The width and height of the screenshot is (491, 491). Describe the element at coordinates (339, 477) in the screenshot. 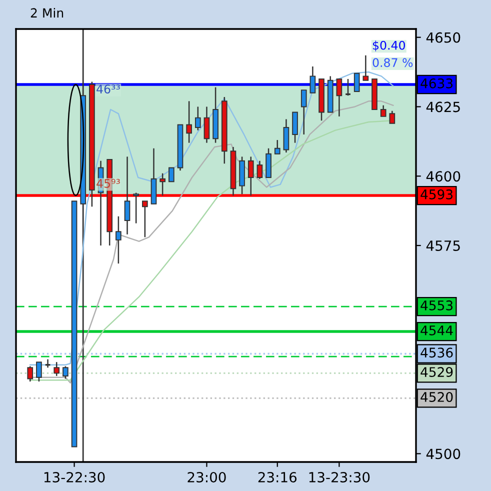

I see `x-tick-label: 13-23:30` at that location.